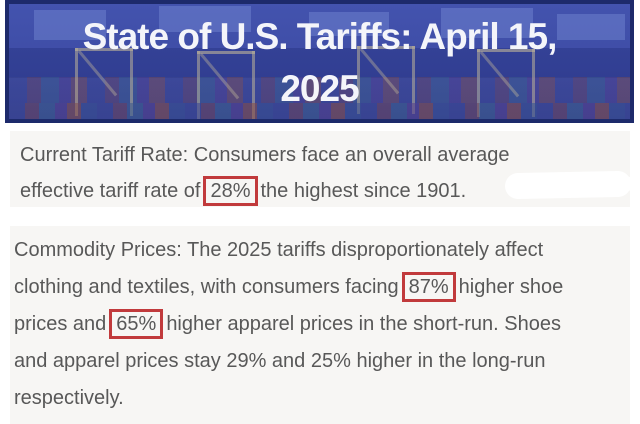 This screenshot has width=640, height=424. Describe the element at coordinates (363, 191) in the screenshot. I see `current-tariff-line2-post: the highest since 1901.` at that location.